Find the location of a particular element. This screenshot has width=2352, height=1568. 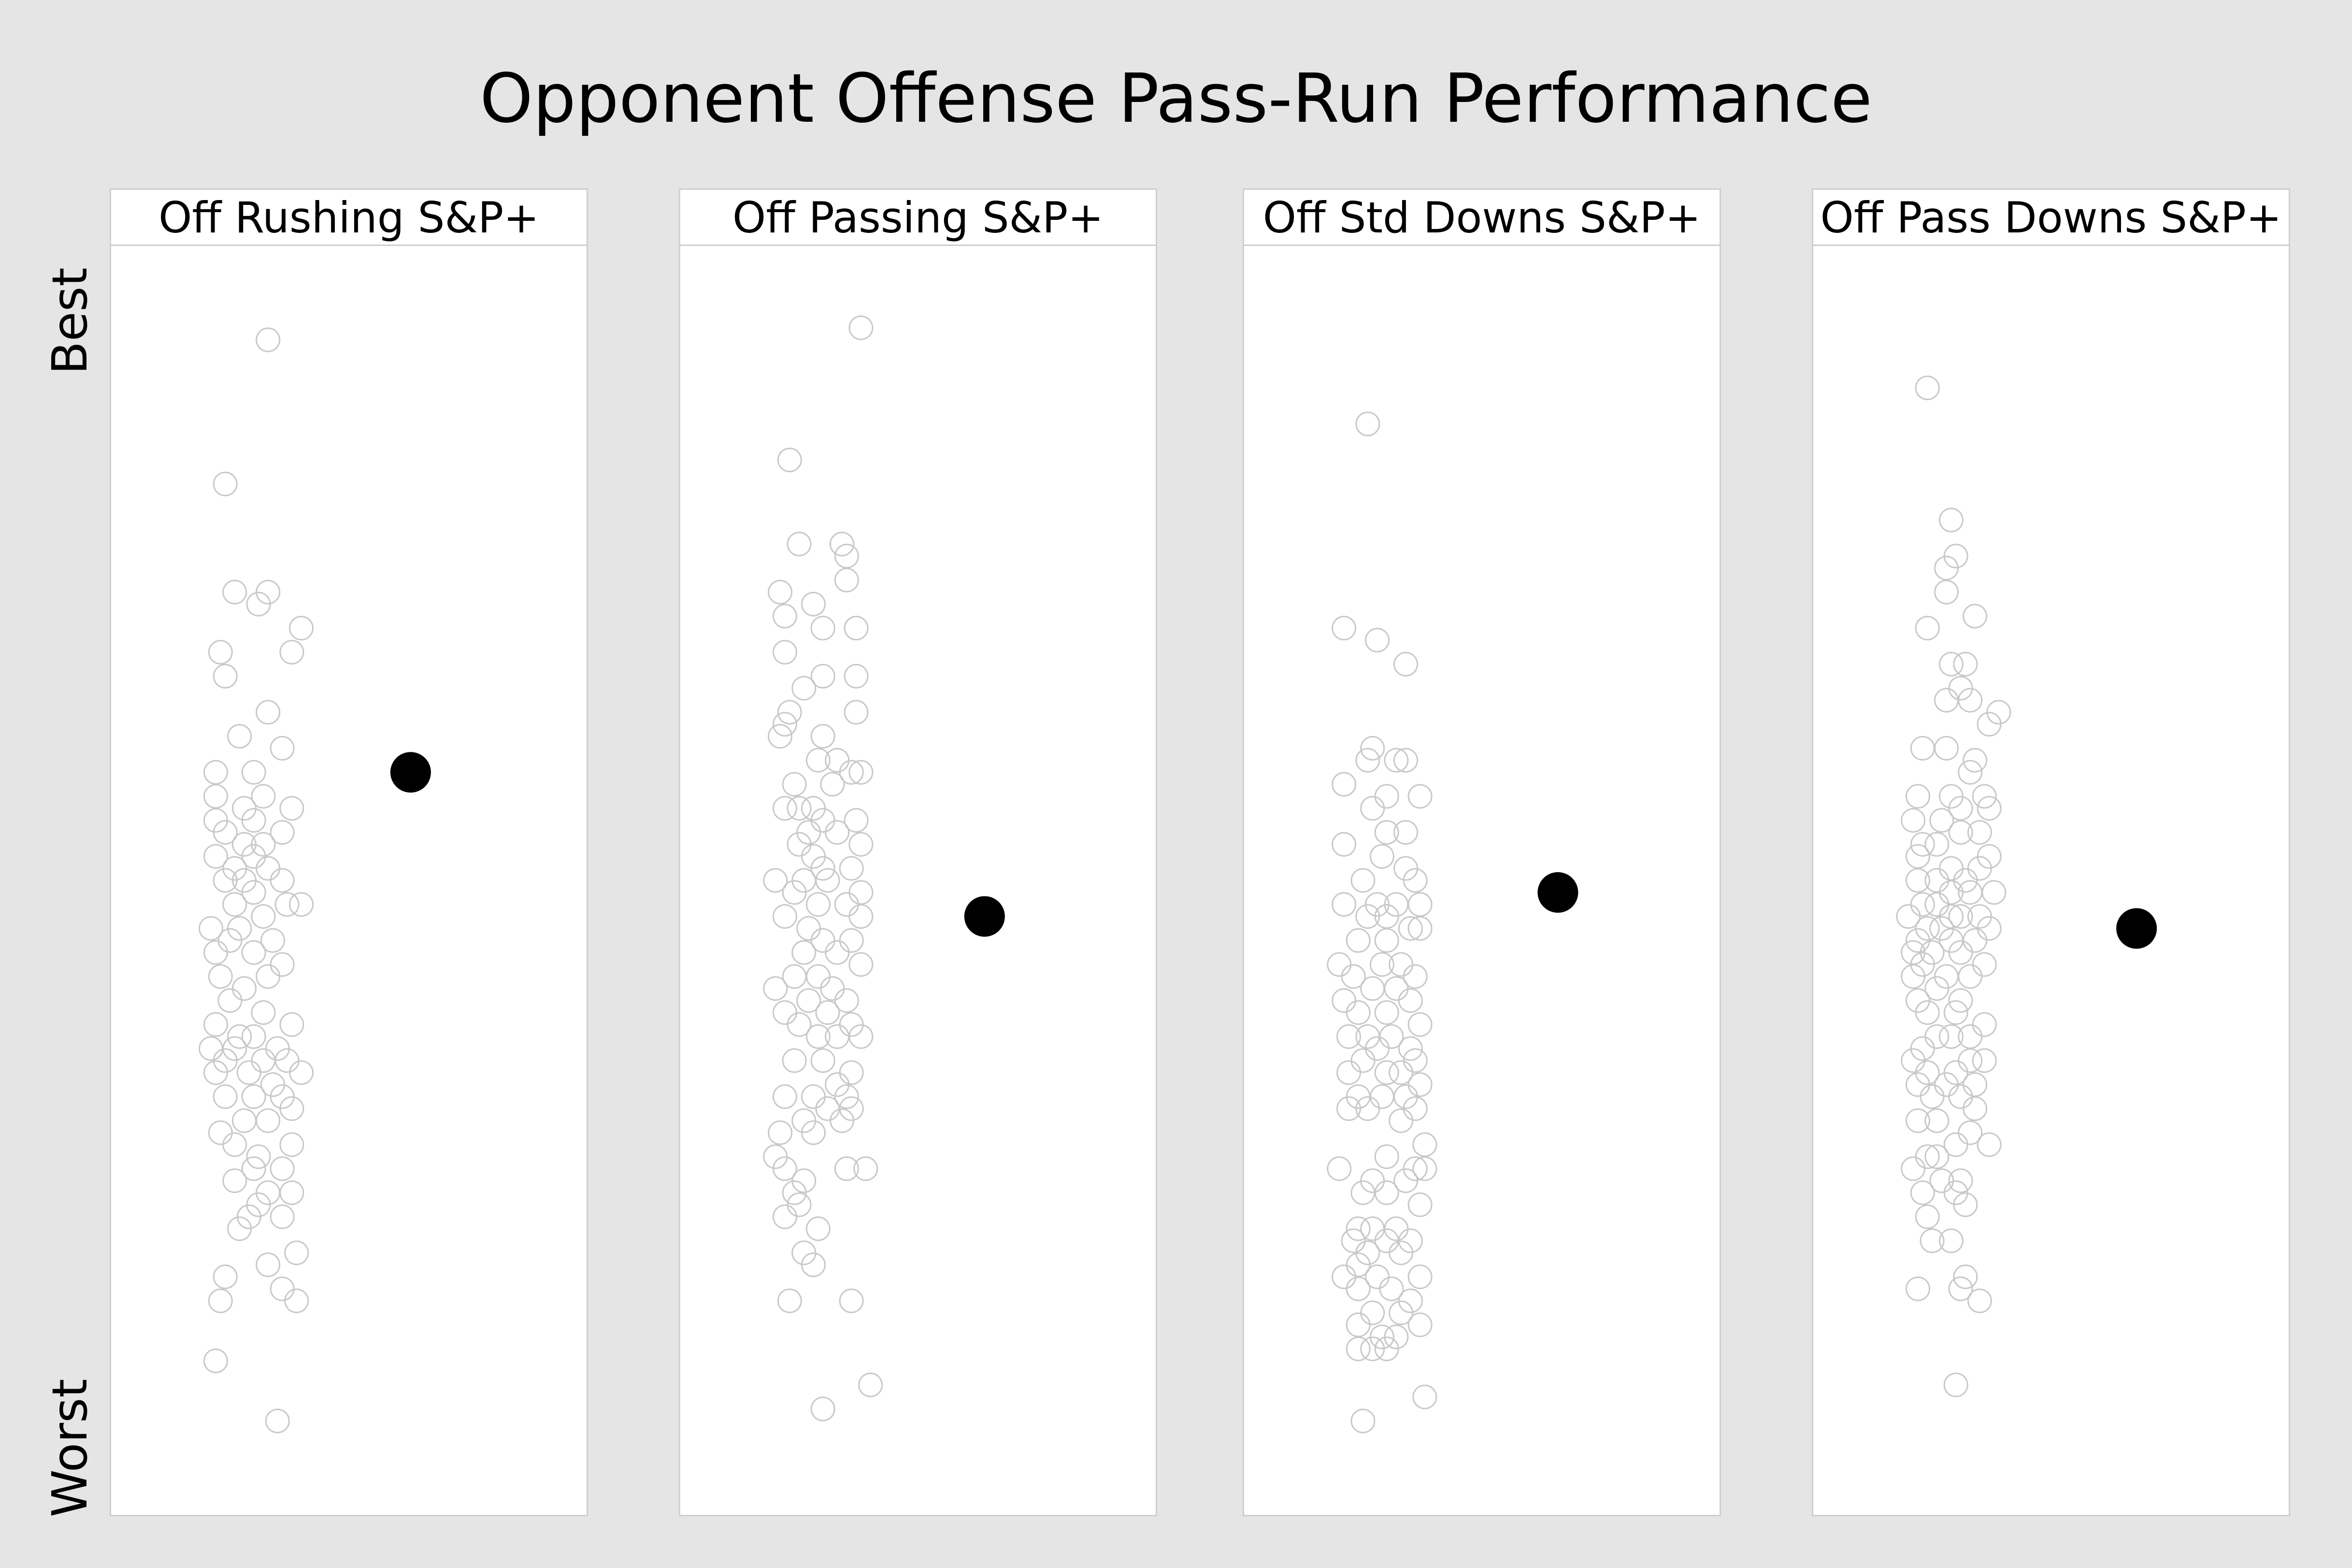

panel-header-off-pass-downs: Off Pass Downs S&P+ is located at coordinates (2051, 218).